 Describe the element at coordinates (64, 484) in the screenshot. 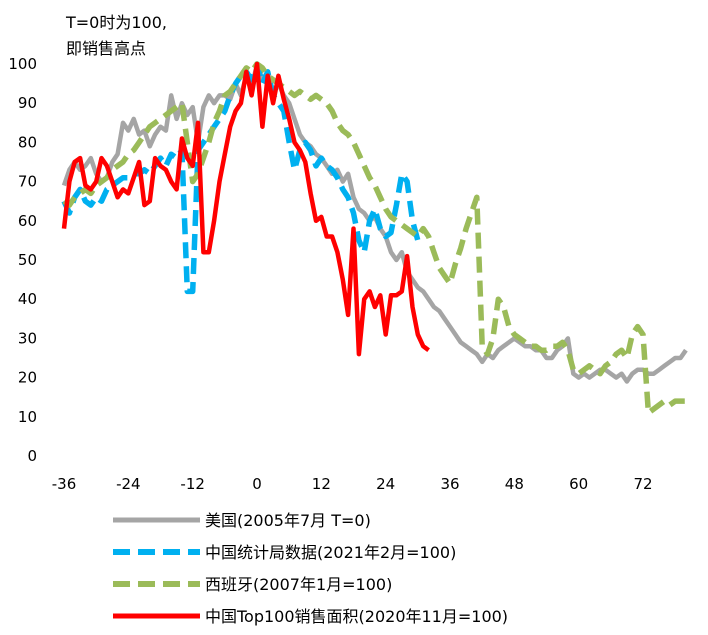

I see `x-tick-label: -36` at that location.